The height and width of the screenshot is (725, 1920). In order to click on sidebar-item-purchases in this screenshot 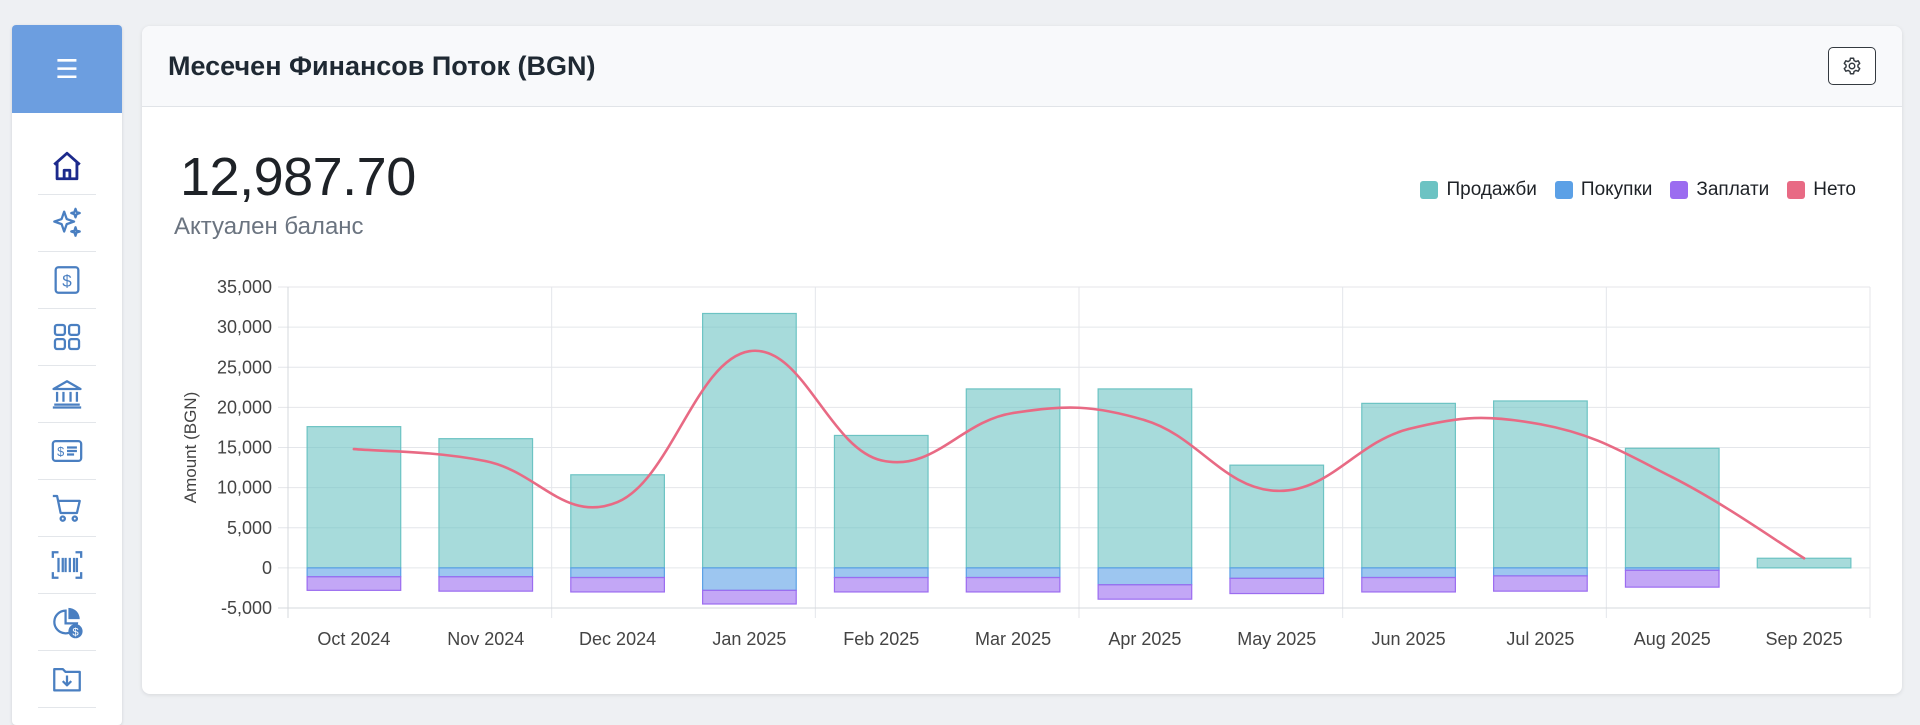, I will do `click(67, 508)`.